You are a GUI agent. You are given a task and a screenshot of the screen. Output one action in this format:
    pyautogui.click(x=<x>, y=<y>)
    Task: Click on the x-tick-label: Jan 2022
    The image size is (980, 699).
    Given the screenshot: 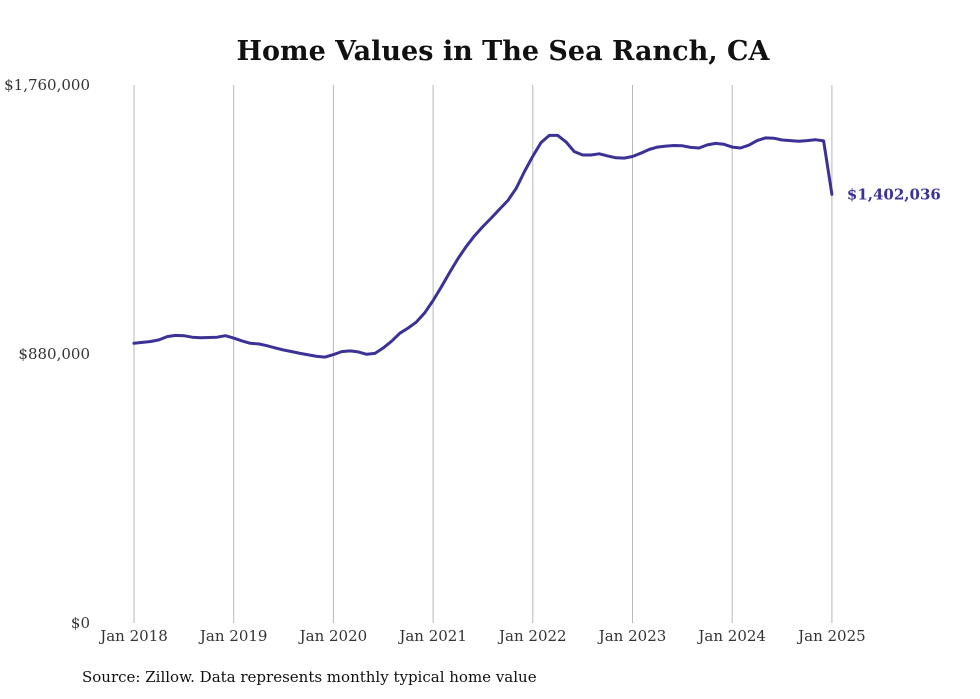 What is the action you would take?
    pyautogui.click(x=532, y=636)
    